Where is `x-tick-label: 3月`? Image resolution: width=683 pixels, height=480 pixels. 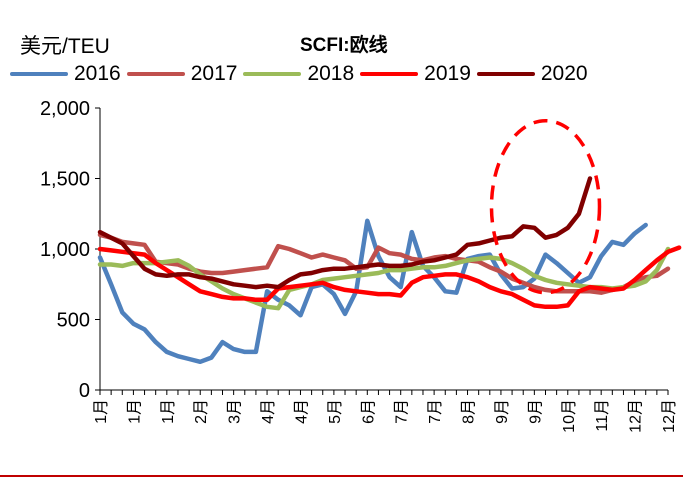 x-tick-label: 3月 is located at coordinates (235, 411).